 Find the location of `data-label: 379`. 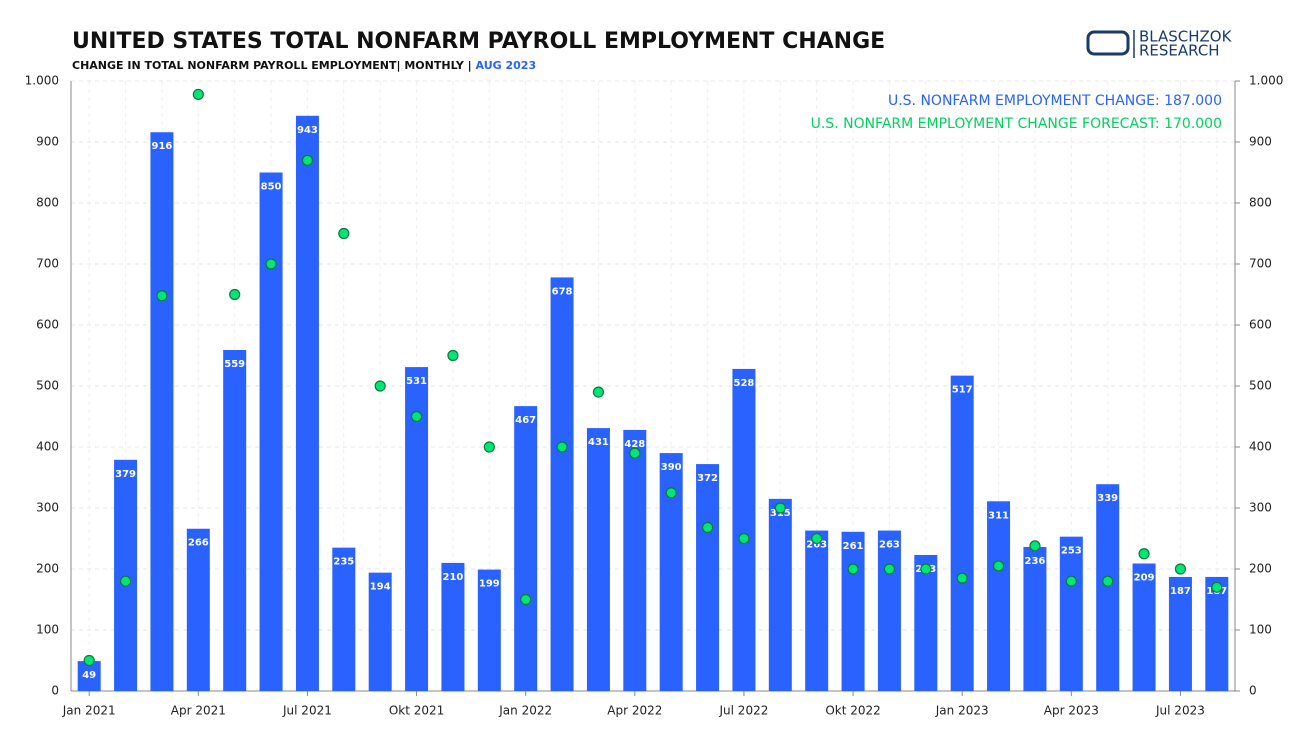

data-label: 379 is located at coordinates (125, 474).